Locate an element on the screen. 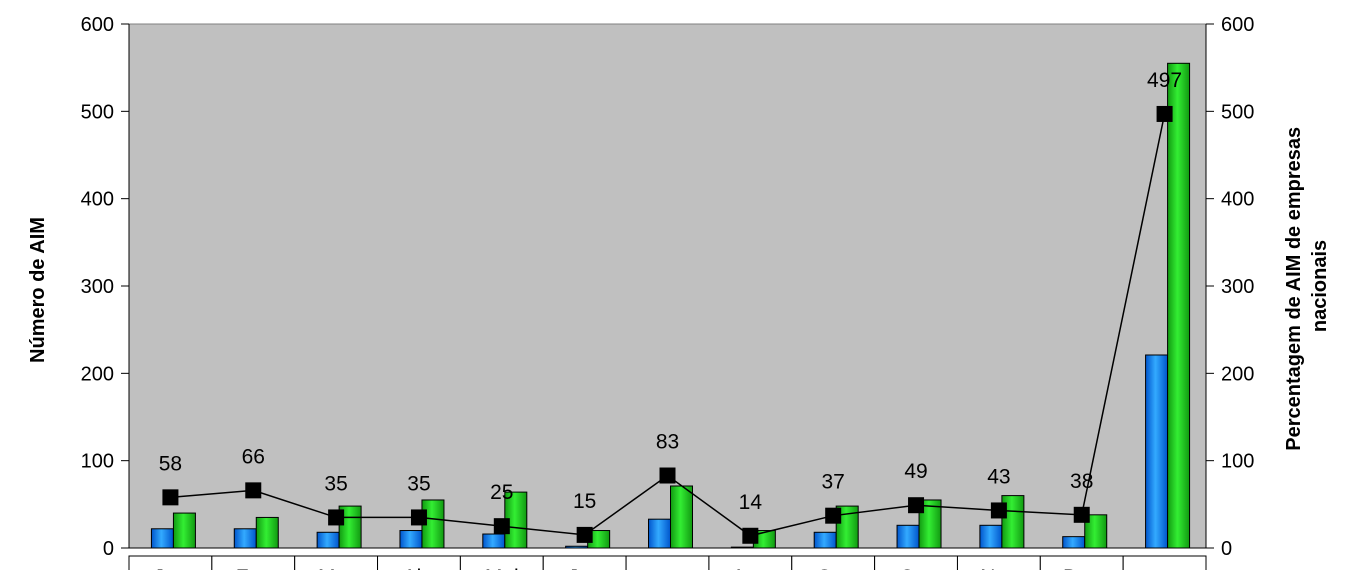 The width and height of the screenshot is (1347, 570). data-label-9: 49 is located at coordinates (915, 471).